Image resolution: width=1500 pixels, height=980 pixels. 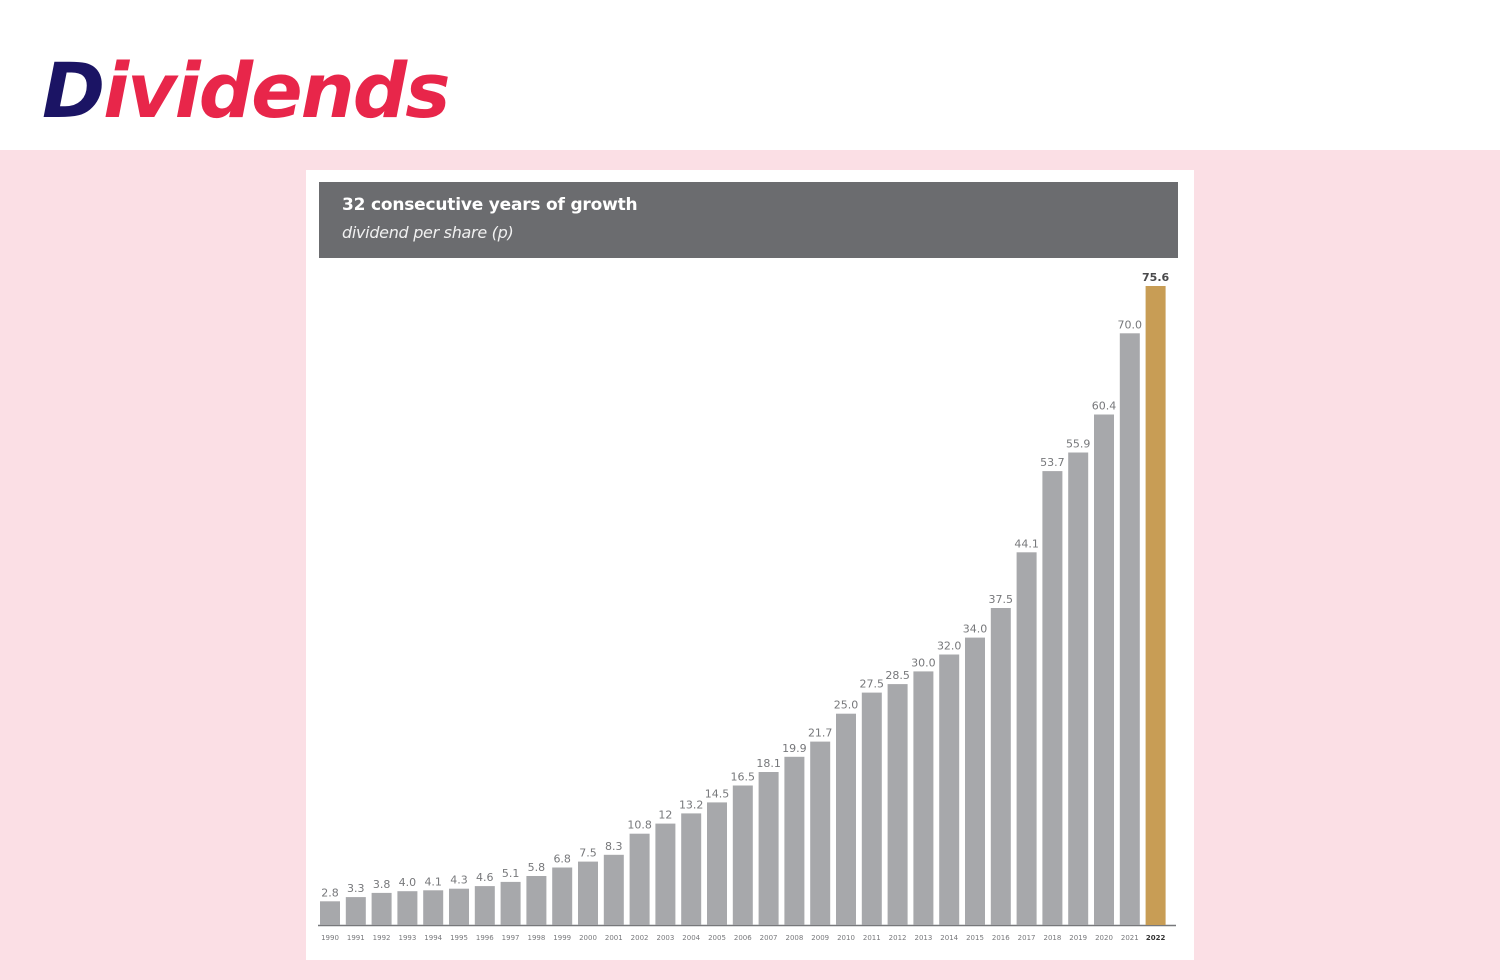 I want to click on bar-1996, so click(x=484, y=905).